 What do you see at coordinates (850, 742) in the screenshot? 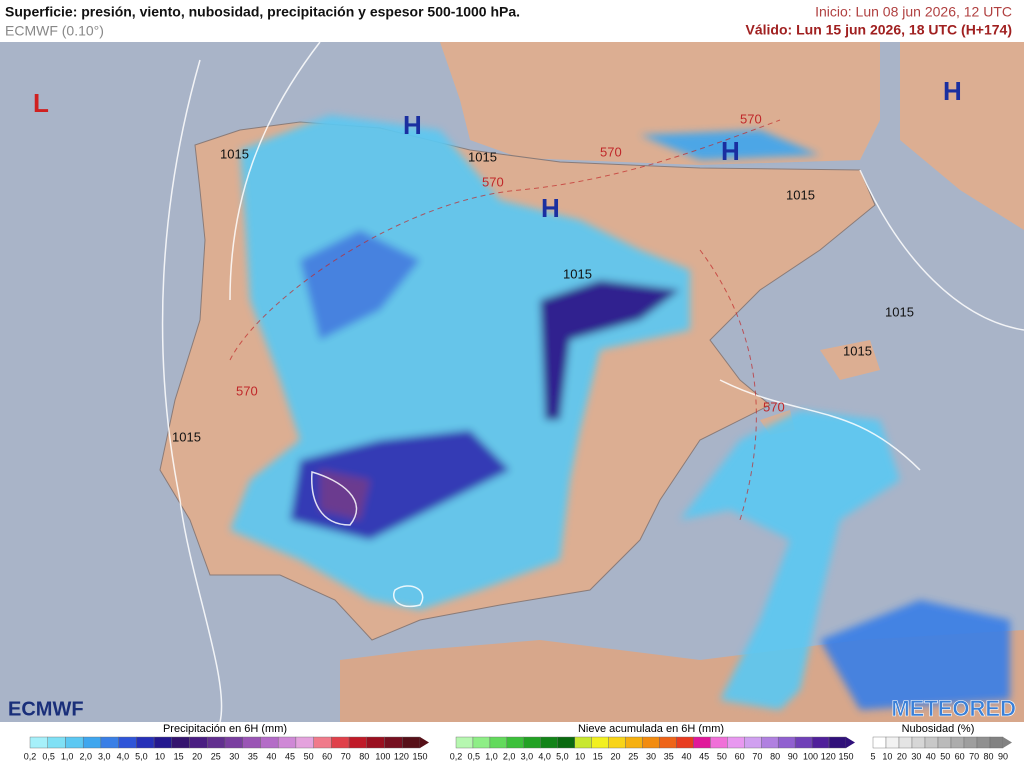
I see `legend-arrow` at bounding box center [850, 742].